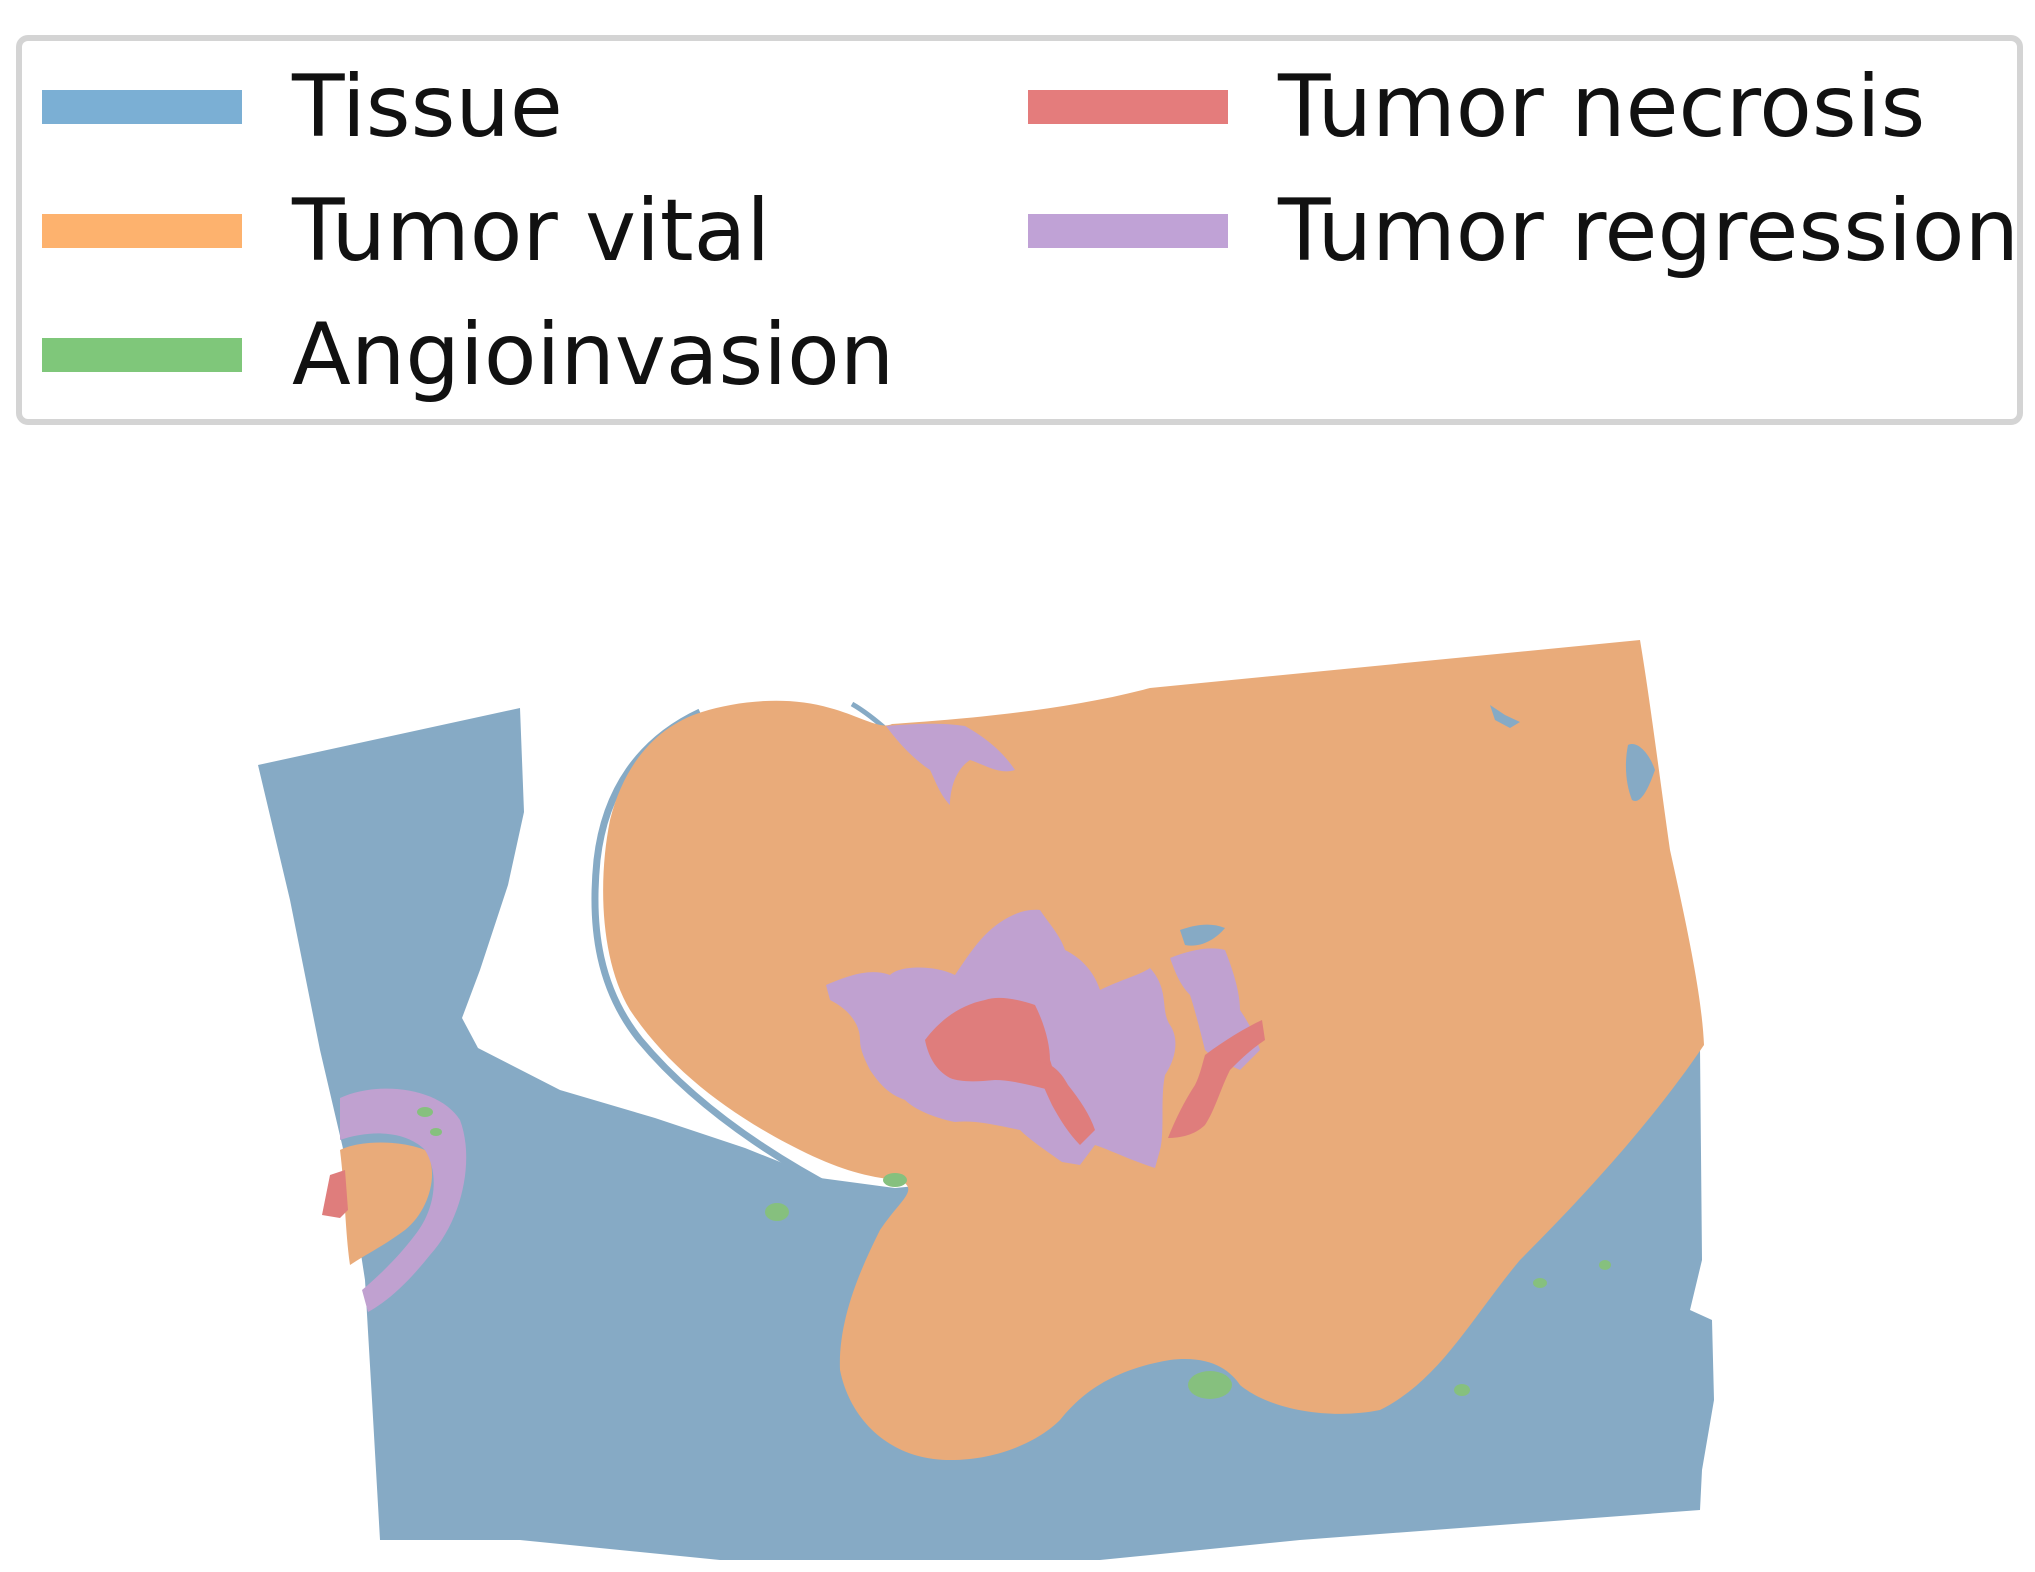  I want to click on tumor-regression-swatch, so click(1128, 231).